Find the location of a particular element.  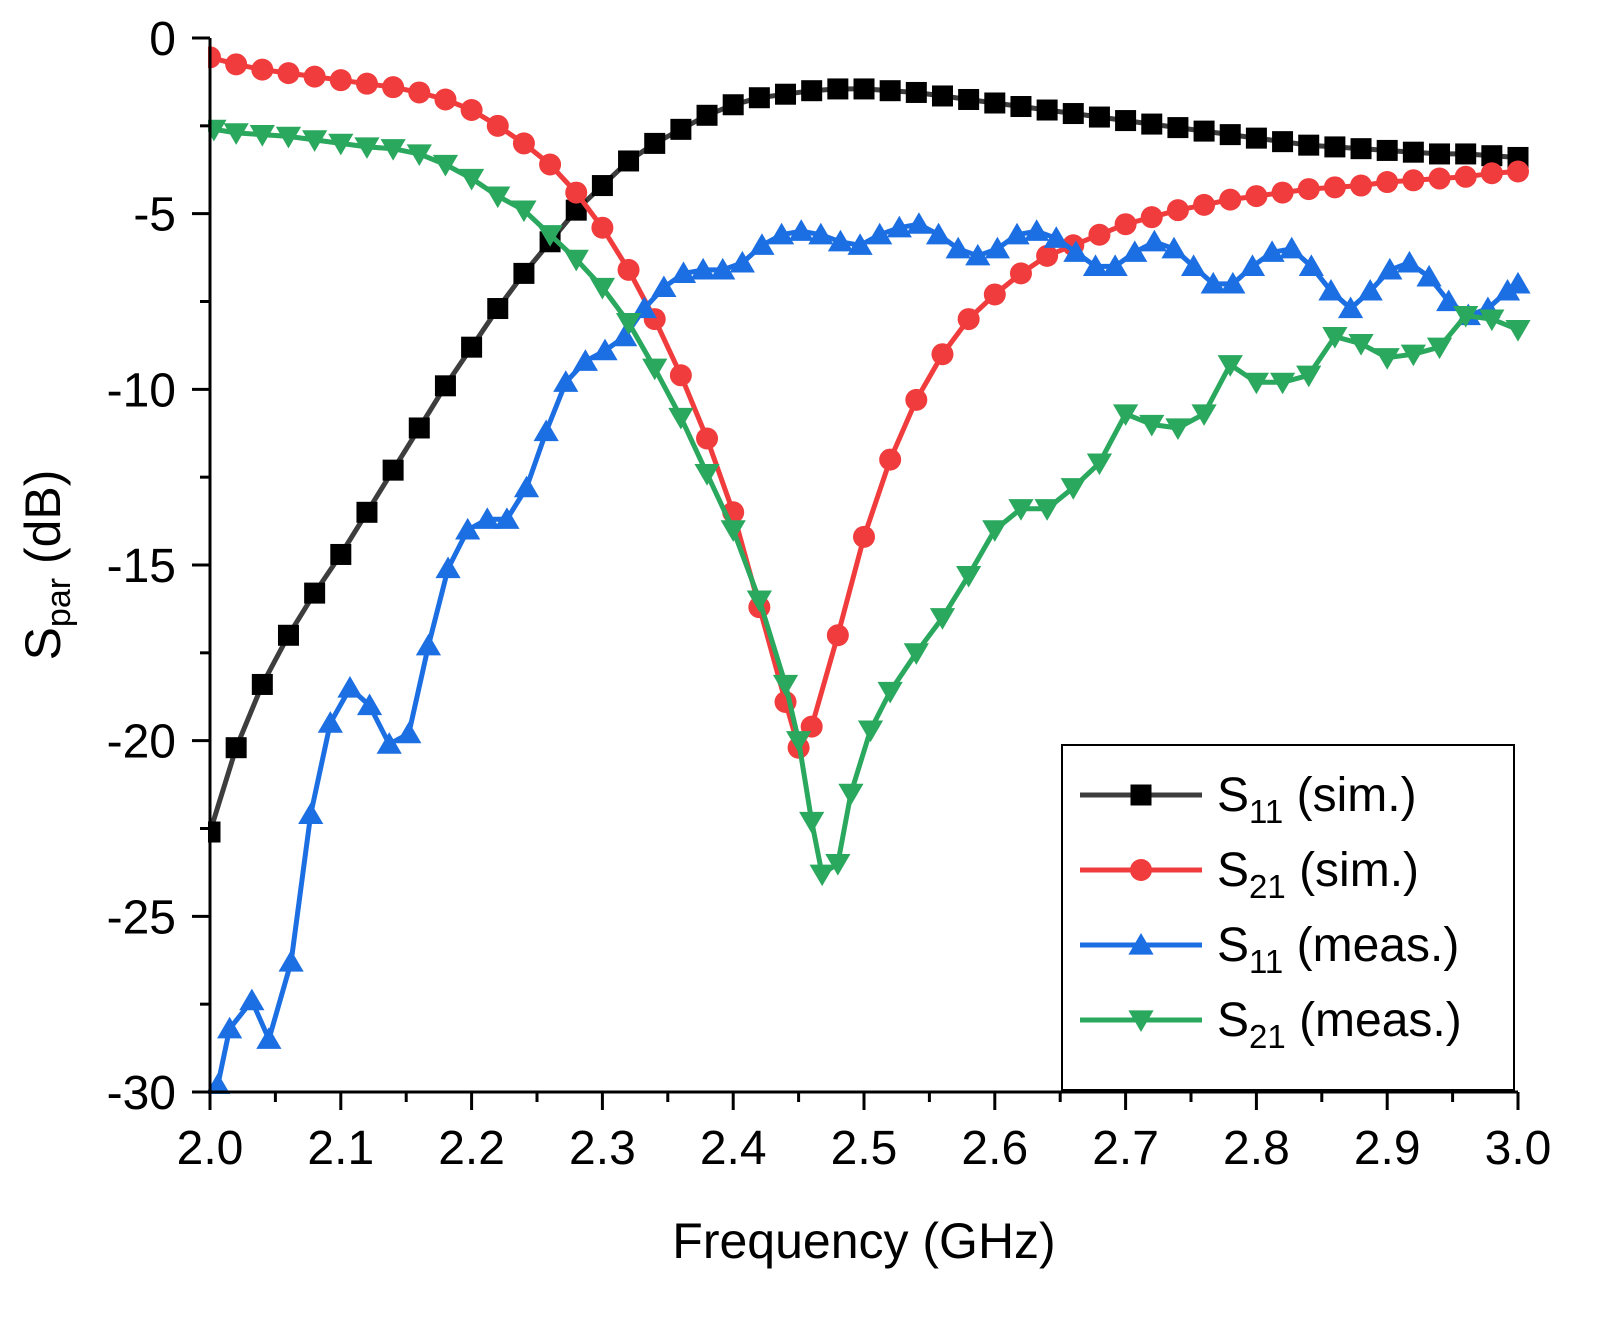

x-tick-label: 2.9 is located at coordinates (1387, 1148).